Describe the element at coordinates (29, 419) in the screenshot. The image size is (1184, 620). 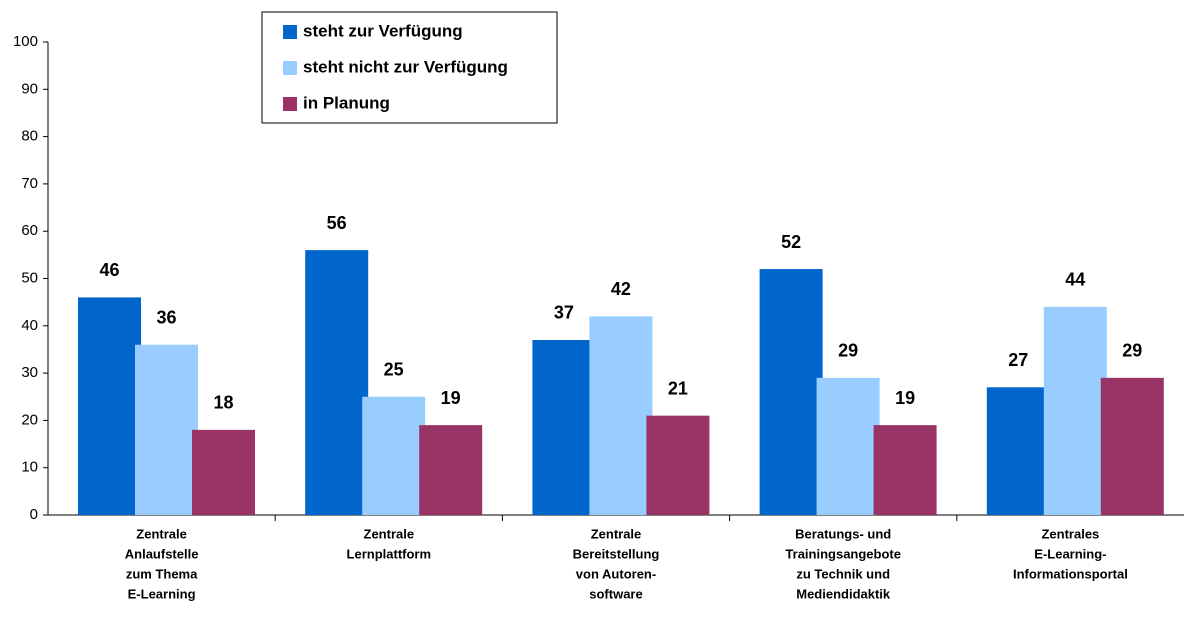
I see `y-tick-label: 20` at that location.